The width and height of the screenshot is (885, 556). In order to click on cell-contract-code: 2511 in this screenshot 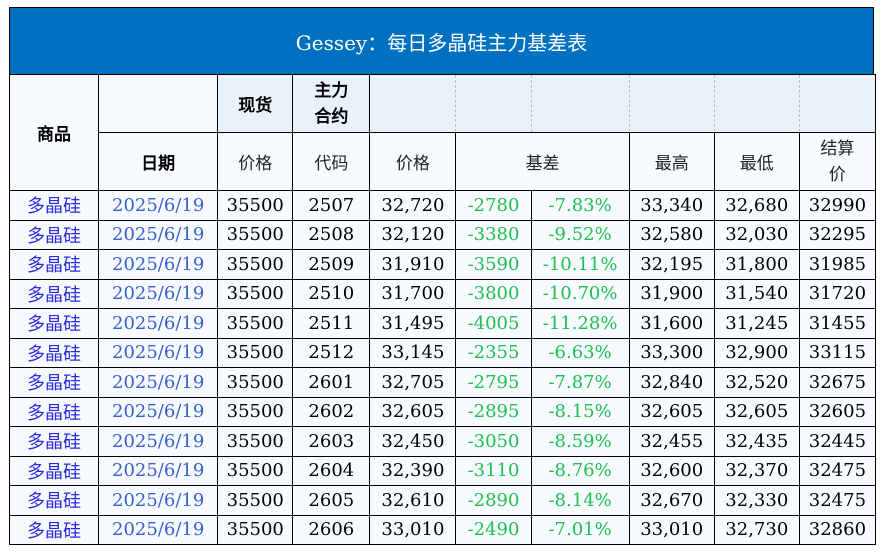, I will do `click(331, 323)`.